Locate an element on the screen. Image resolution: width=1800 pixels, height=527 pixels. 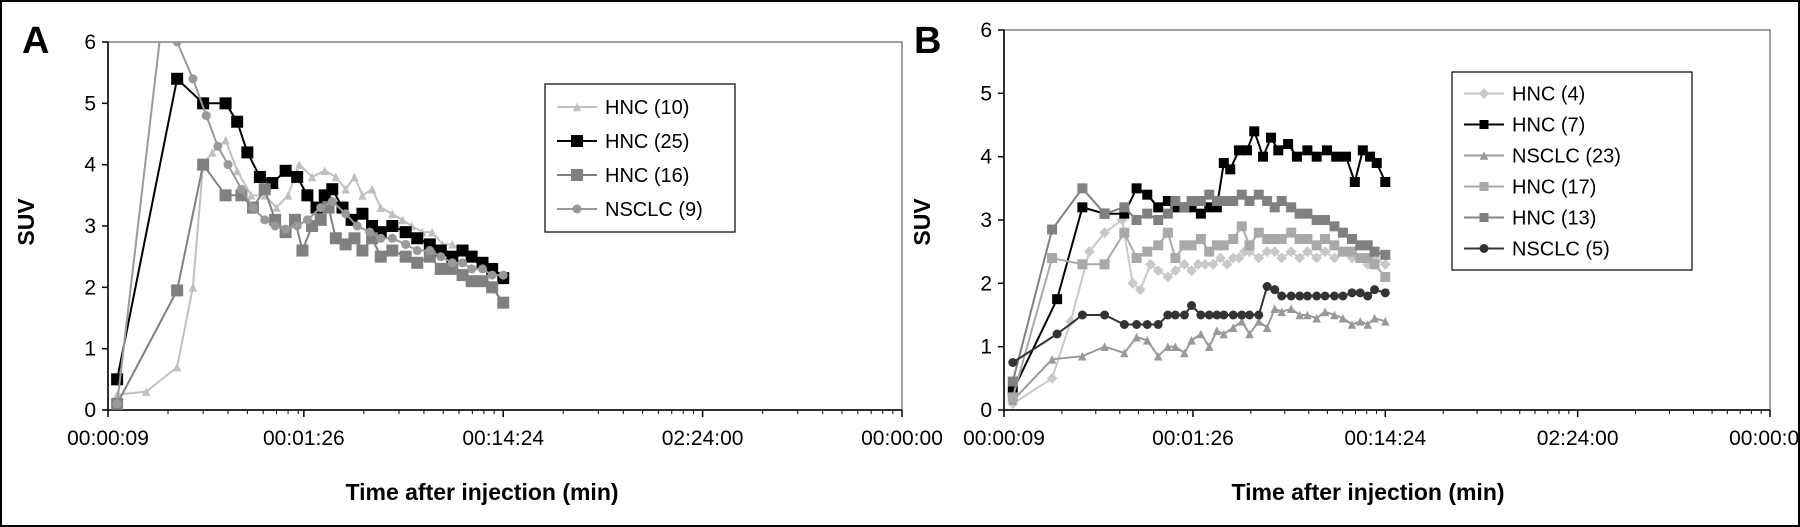
panel-b-legend-marker is located at coordinates (1484, 248).